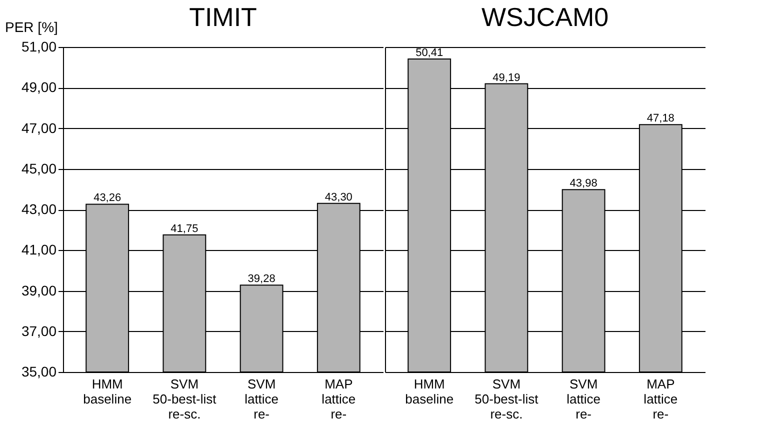 This screenshot has width=779, height=445. Describe the element at coordinates (39, 250) in the screenshot. I see `y-tick-label: 41,00` at that location.